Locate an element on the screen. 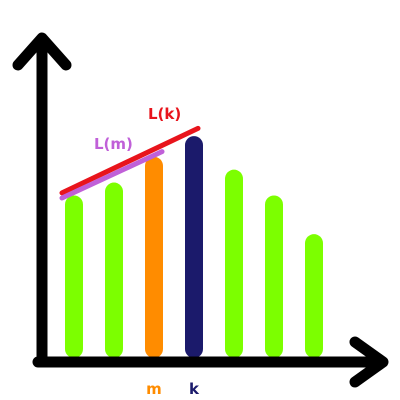 The width and height of the screenshot is (400, 400). line-label-lk: L(k) is located at coordinates (164, 114).